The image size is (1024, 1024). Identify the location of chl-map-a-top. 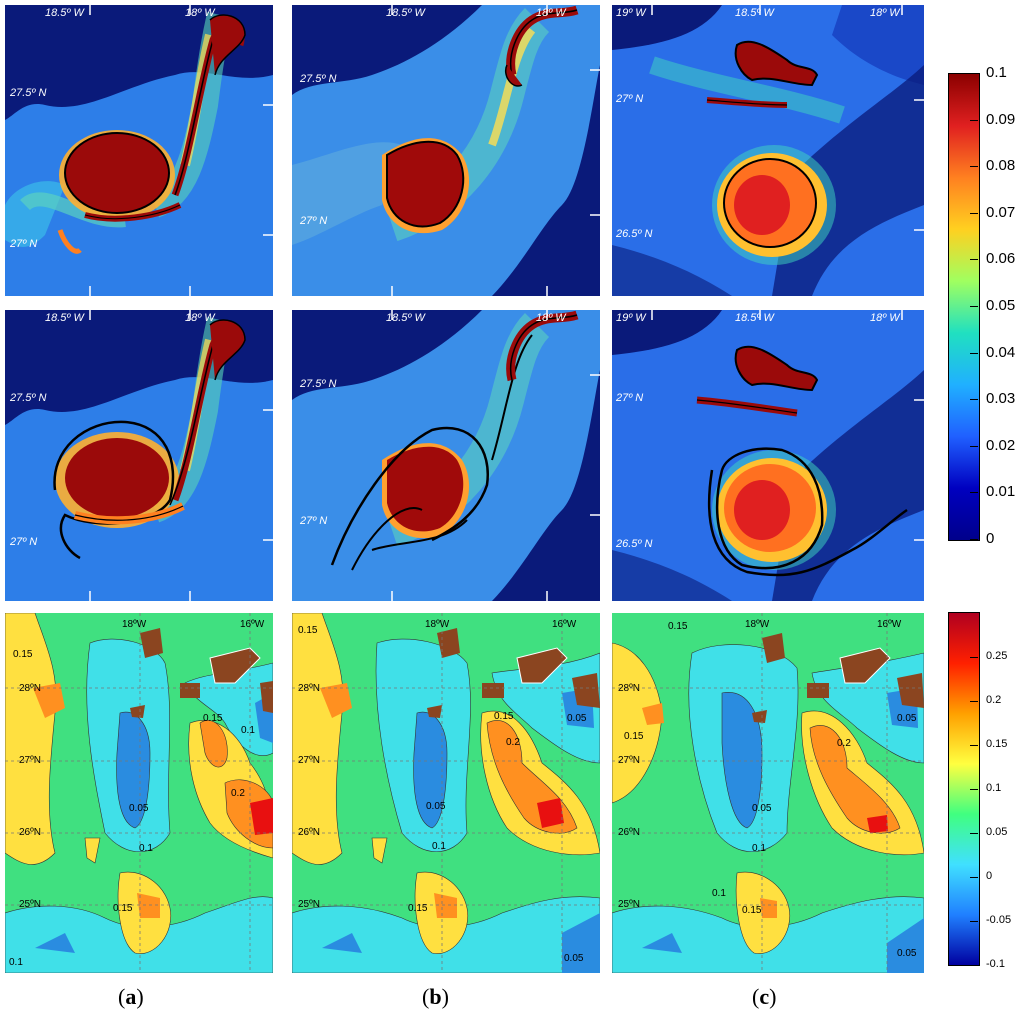
(139, 150).